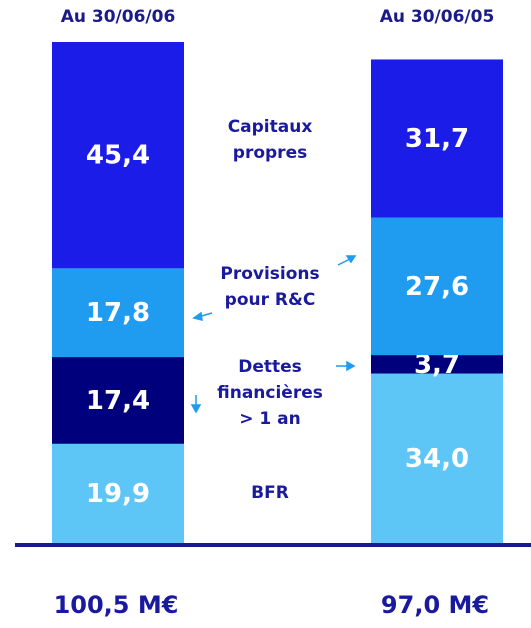 This screenshot has width=531, height=628. What do you see at coordinates (270, 393) in the screenshot?
I see `legend-label: Dettes financières > 1 an` at bounding box center [270, 393].